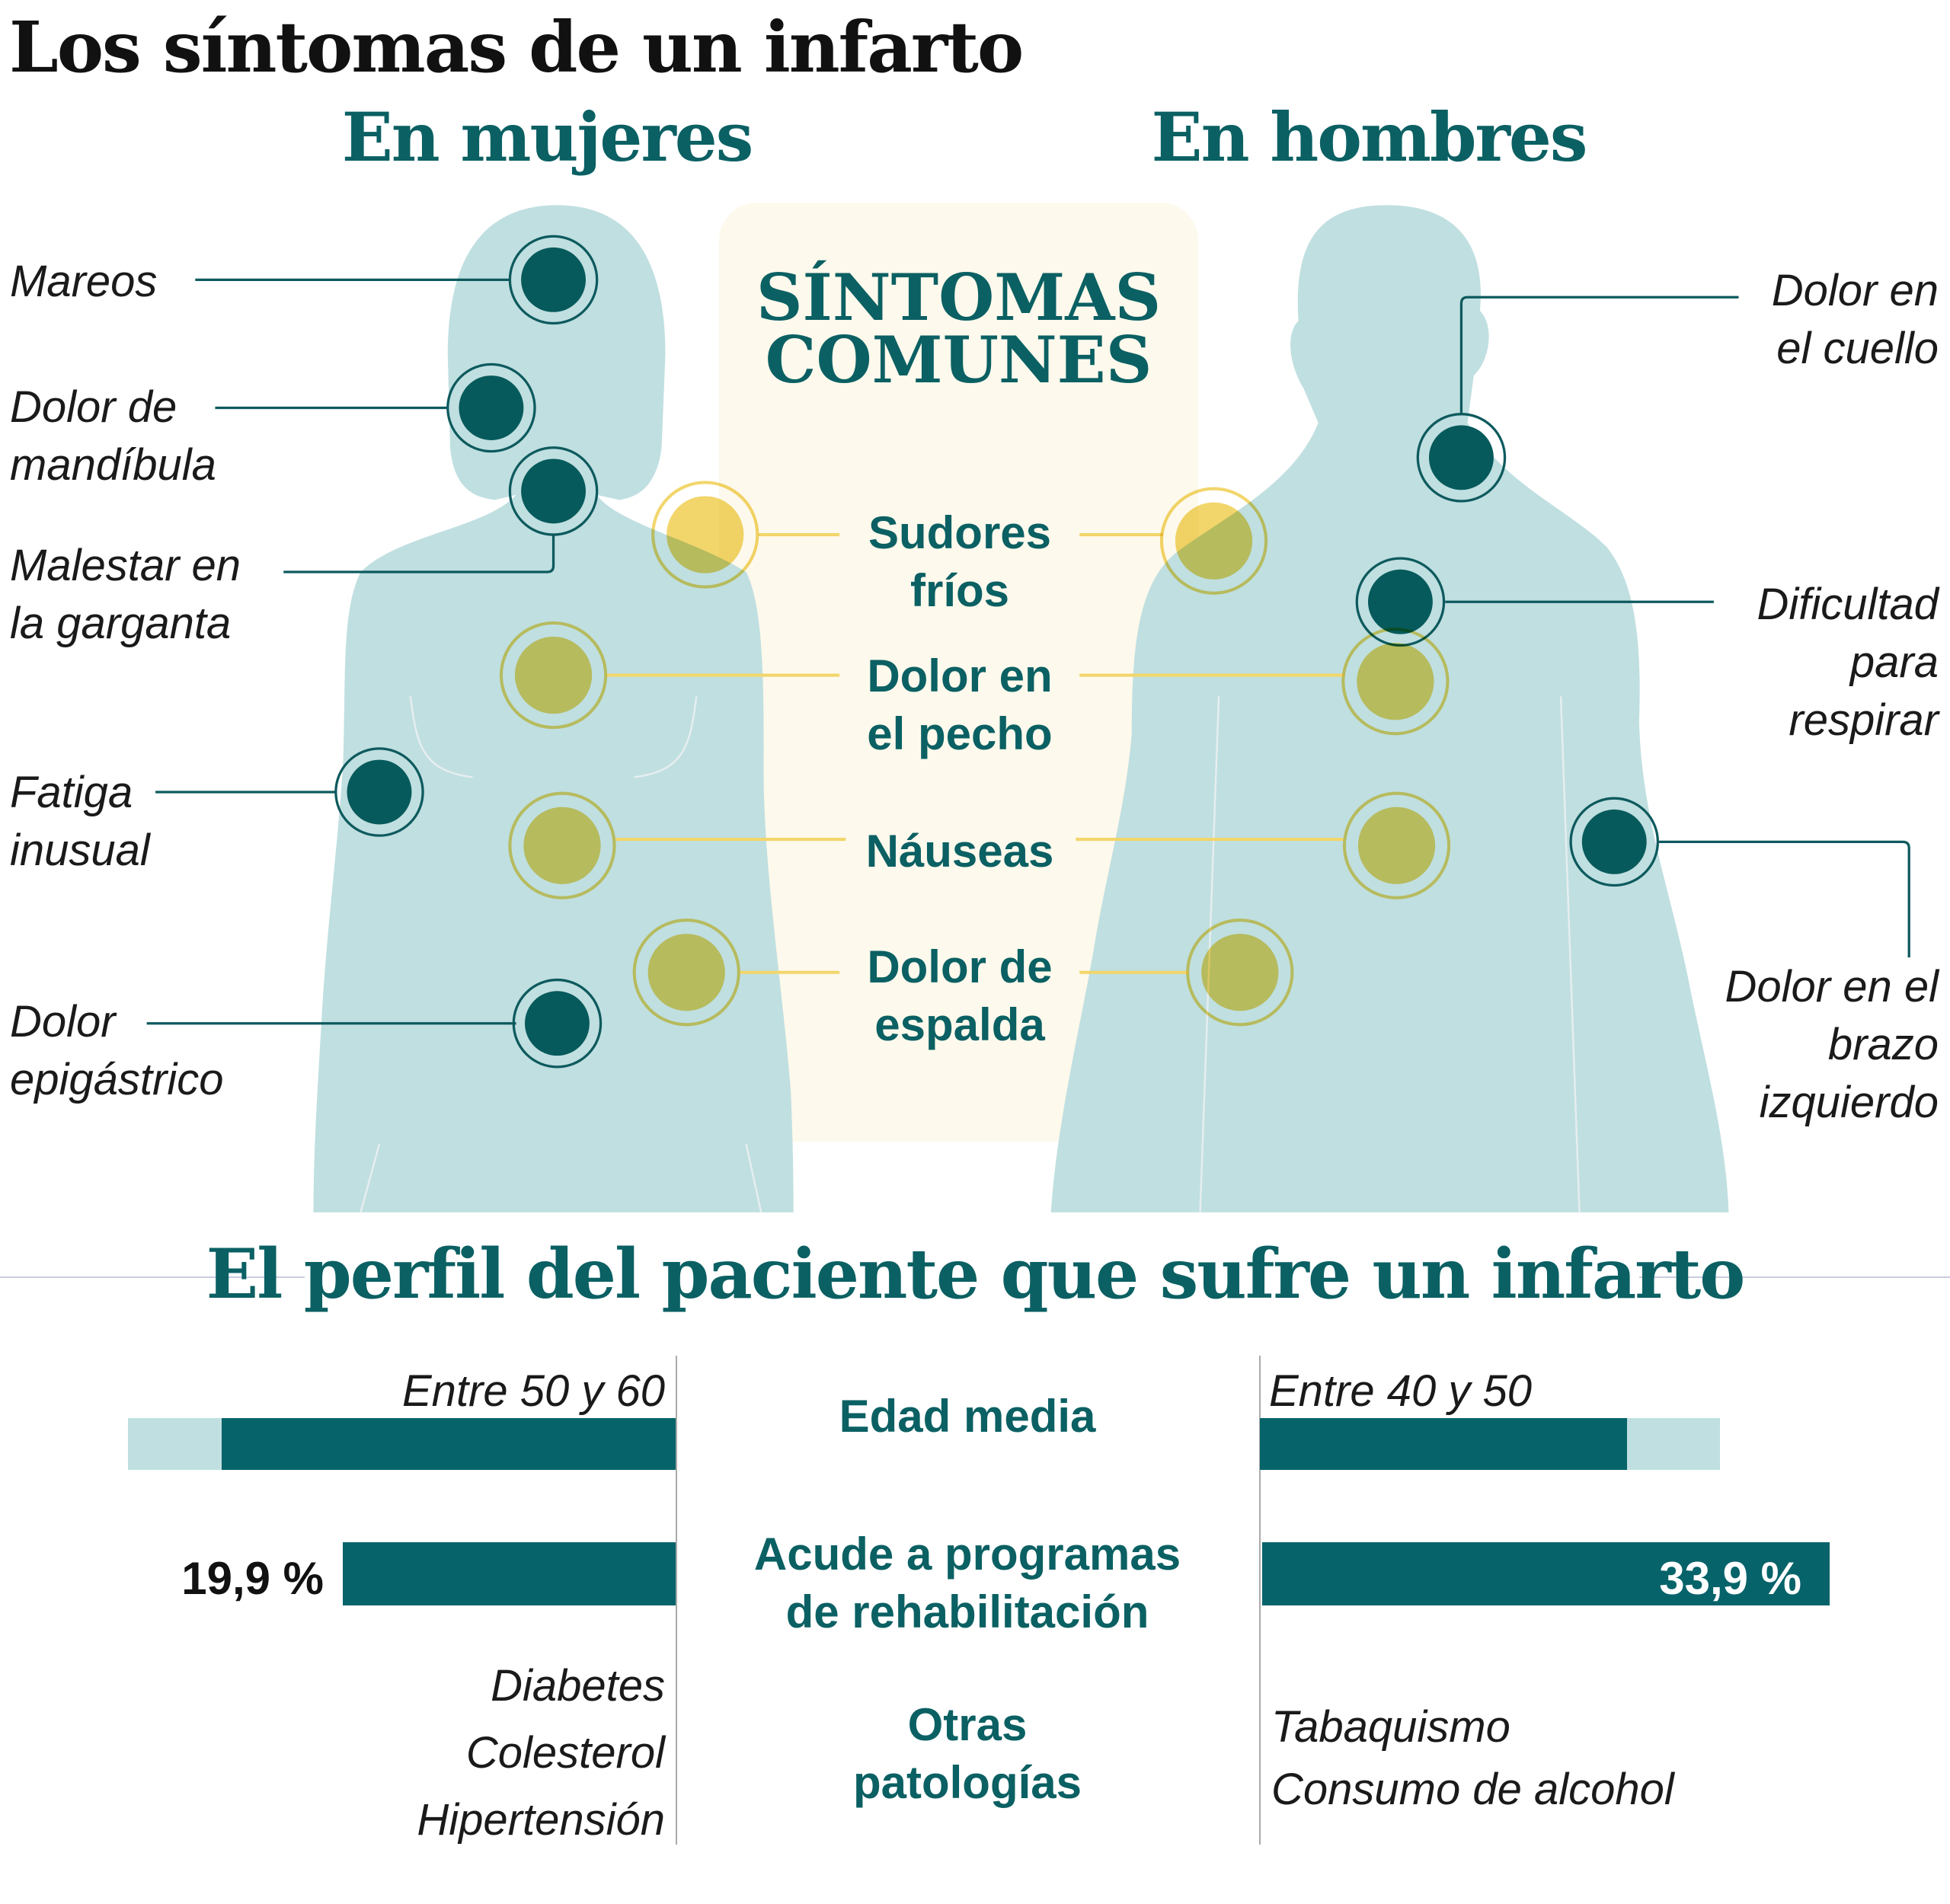 Image resolution: width=1950 pixels, height=1904 pixels. What do you see at coordinates (379, 792) in the screenshot?
I see `marker-fatiga` at bounding box center [379, 792].